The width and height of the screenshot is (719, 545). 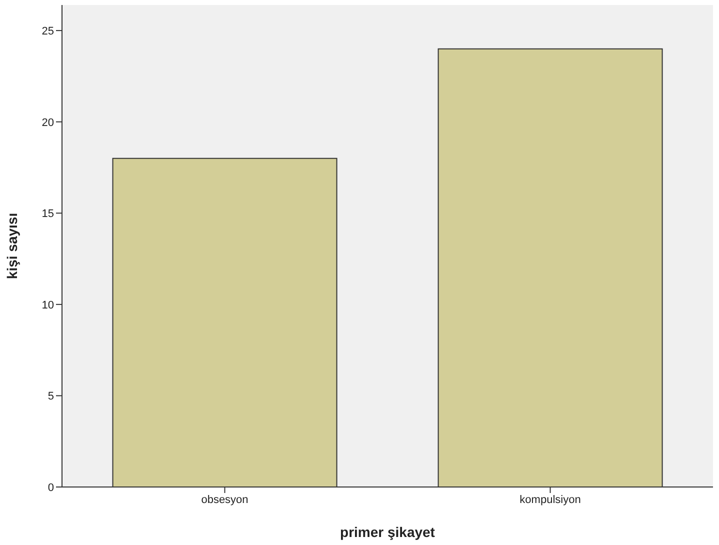 I want to click on y-axis-title: kişi sayısı, so click(x=12, y=246).